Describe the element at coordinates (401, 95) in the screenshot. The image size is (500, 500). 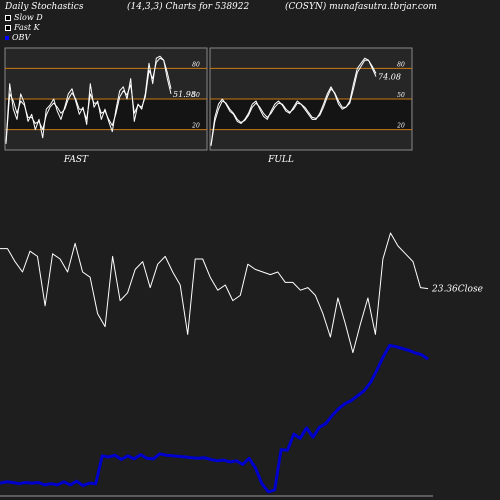
I see `full-tick-label-50: 50` at that location.